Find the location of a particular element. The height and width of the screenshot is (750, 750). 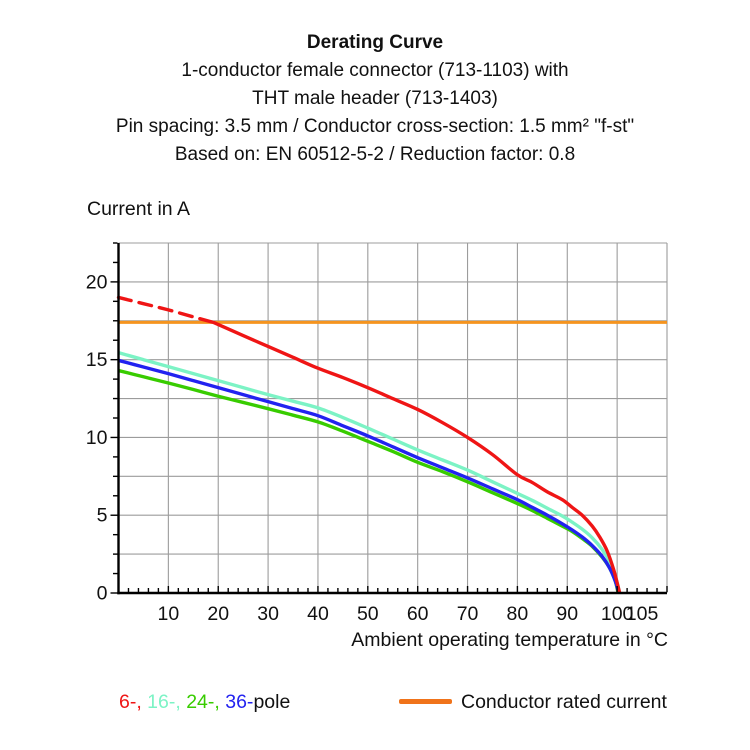

svg-text: 70 is located at coordinates (468, 614).